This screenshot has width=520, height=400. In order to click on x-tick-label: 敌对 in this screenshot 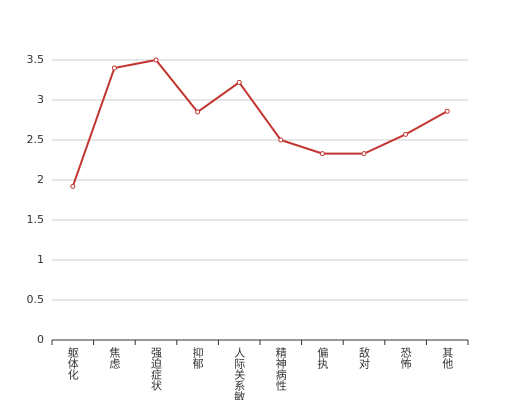, I will do `click(364, 357)`.